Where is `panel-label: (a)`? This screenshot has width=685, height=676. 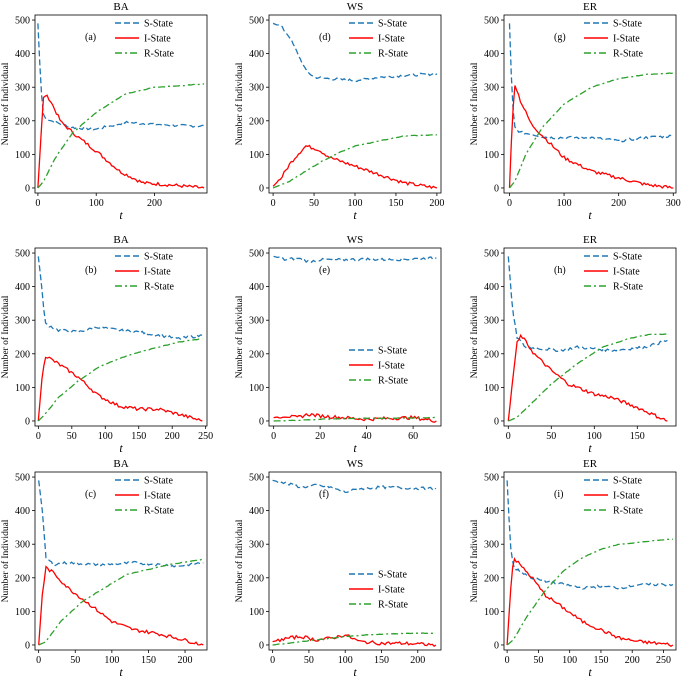 panel-label: (a) is located at coordinates (90, 37).